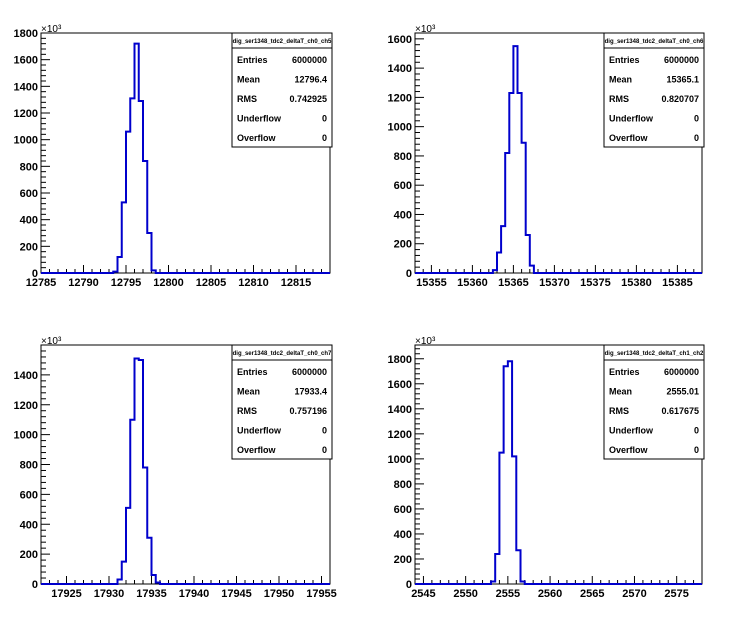 The image size is (746, 622). I want to click on x-tick-label: 12810, so click(253, 283).